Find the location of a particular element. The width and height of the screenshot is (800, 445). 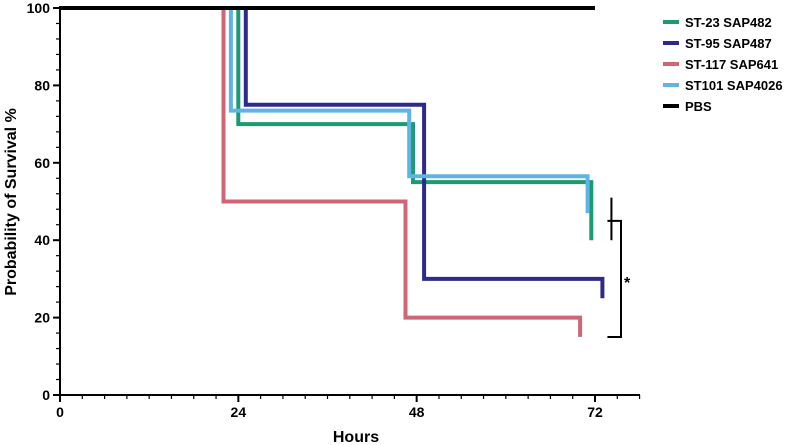

legend-label: ST-95 SAP487 is located at coordinates (728, 43).